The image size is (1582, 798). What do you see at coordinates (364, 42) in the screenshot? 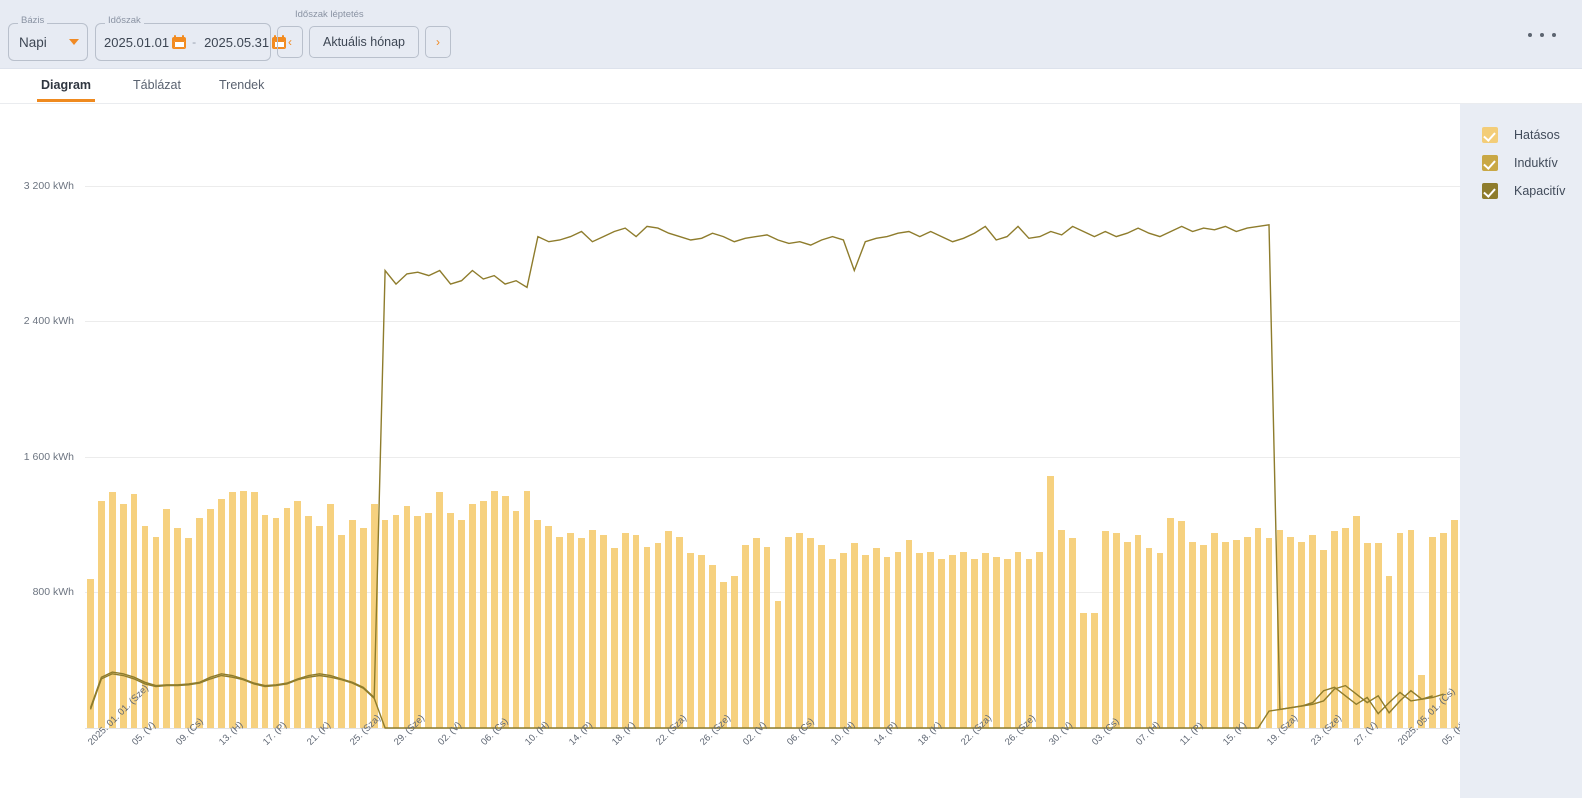
I see `current-month-button: Aktuális hónap` at bounding box center [364, 42].